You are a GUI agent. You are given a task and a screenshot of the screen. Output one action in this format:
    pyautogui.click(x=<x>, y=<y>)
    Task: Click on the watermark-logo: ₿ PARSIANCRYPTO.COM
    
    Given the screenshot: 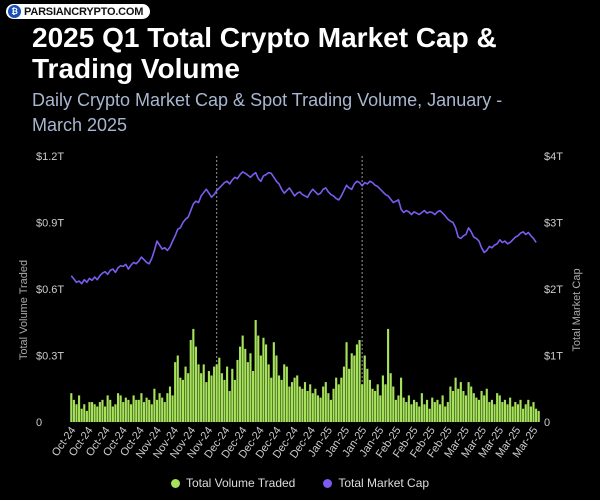 What is the action you would take?
    pyautogui.click(x=78, y=11)
    